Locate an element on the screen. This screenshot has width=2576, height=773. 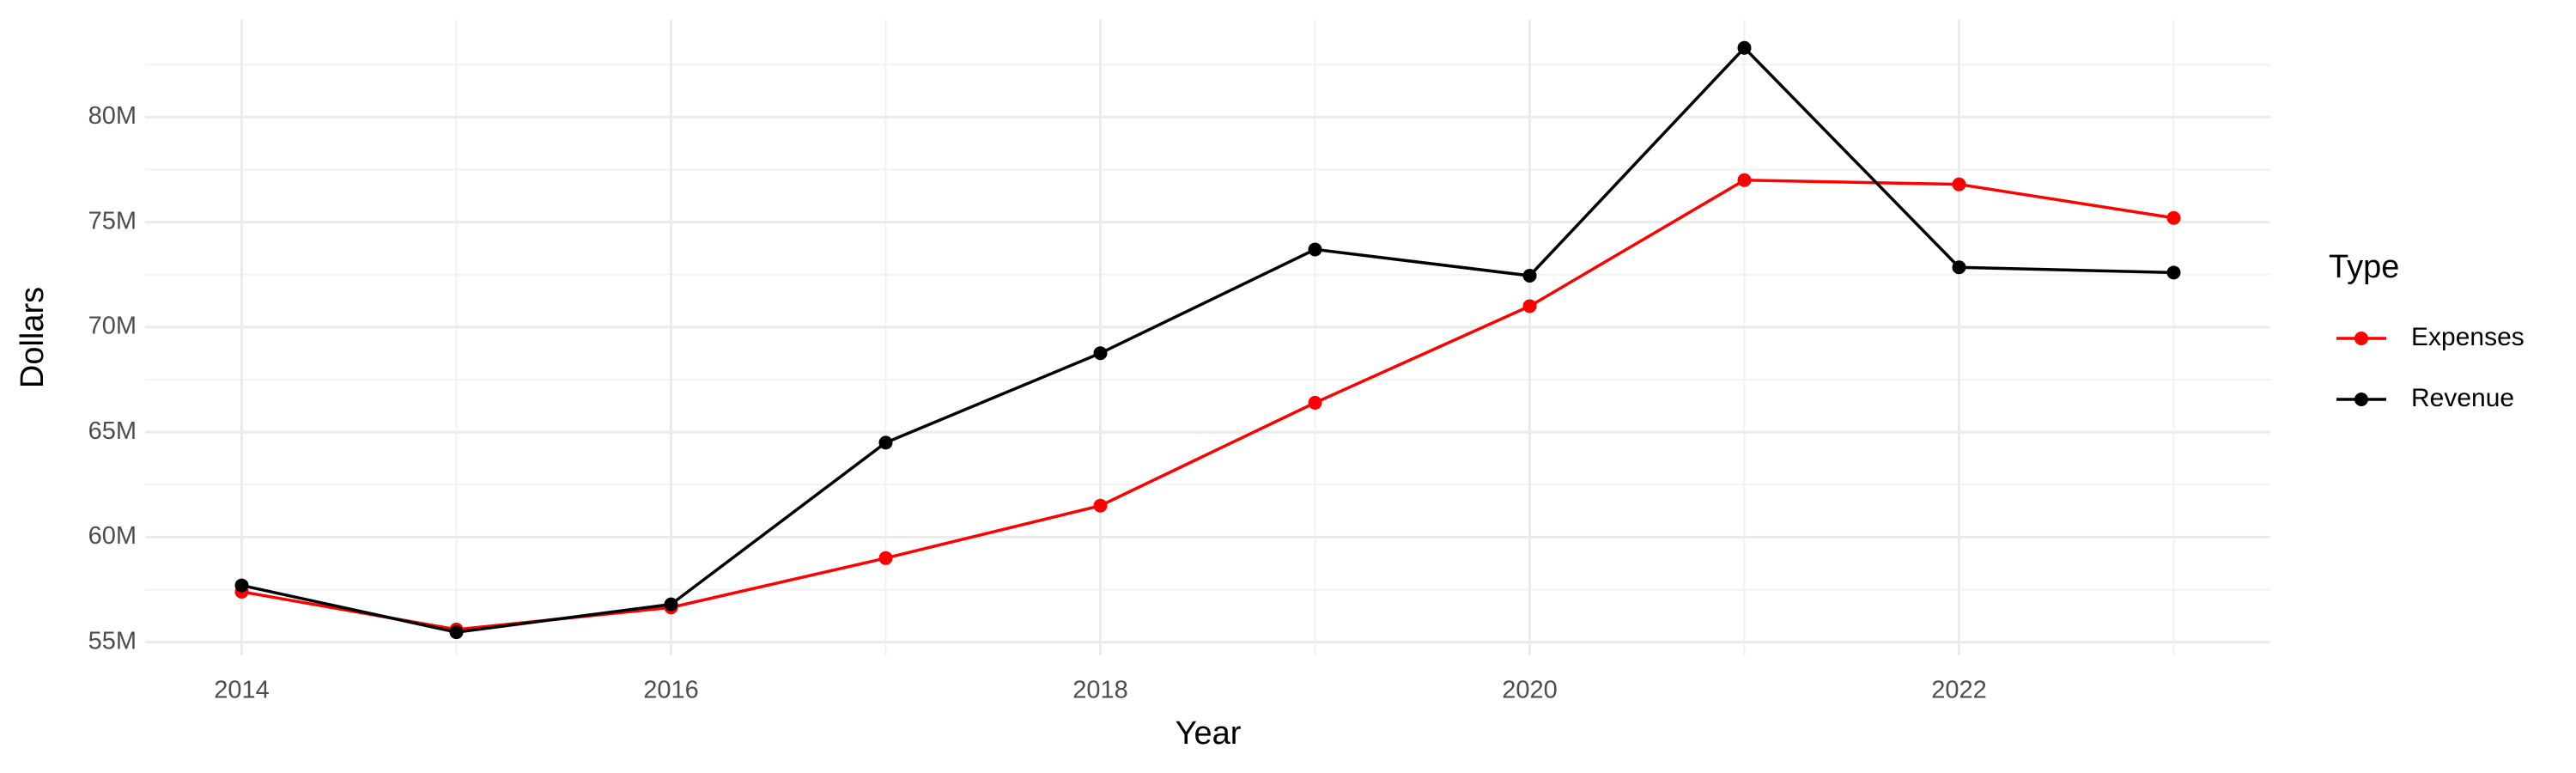
legend-title: Type is located at coordinates (2364, 267).